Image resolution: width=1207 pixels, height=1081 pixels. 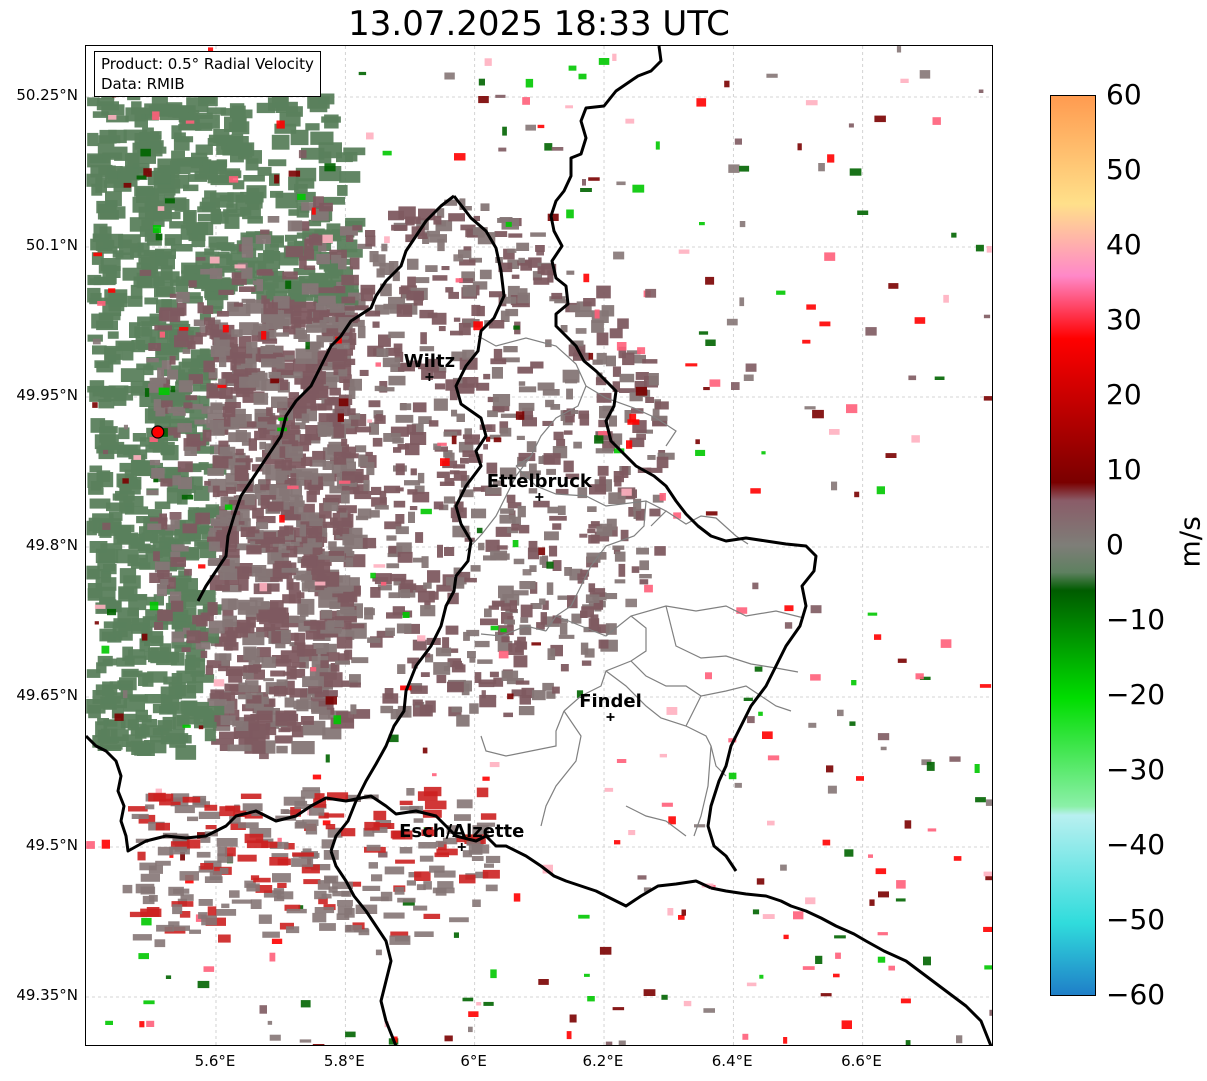 What do you see at coordinates (51, 245) in the screenshot?
I see `latitude-tick-label: 50.1°N` at bounding box center [51, 245].